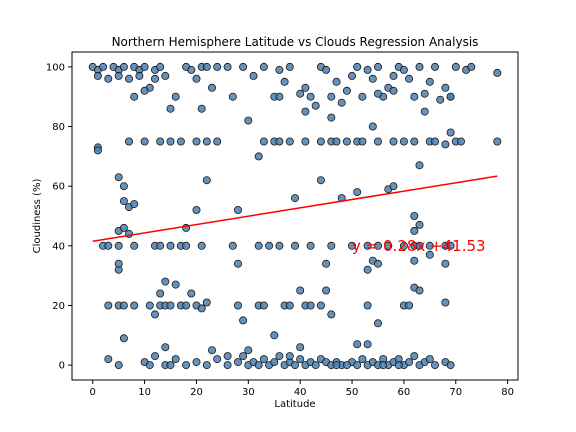  Describe the element at coordinates (55, 67) in the screenshot. I see `y-tick-label: 100` at that location.